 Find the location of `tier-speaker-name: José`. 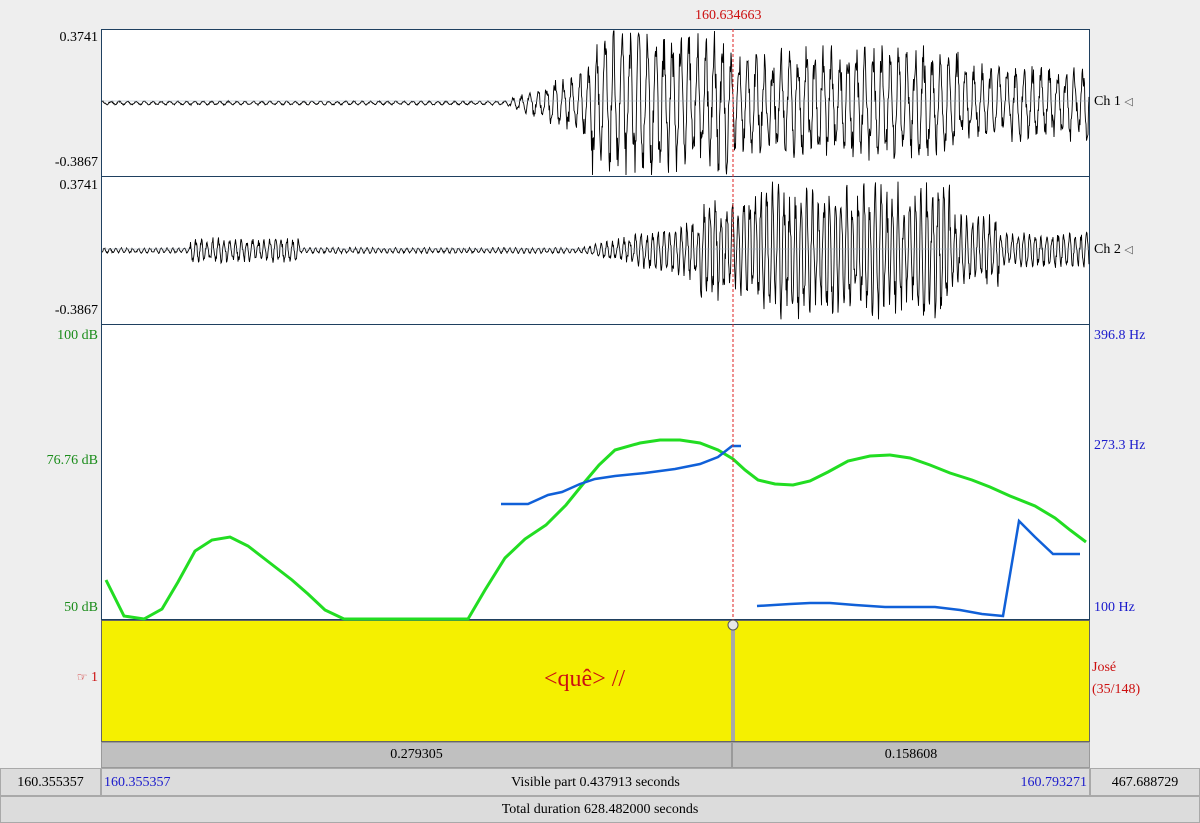

tier-speaker-name: José is located at coordinates (1104, 667).